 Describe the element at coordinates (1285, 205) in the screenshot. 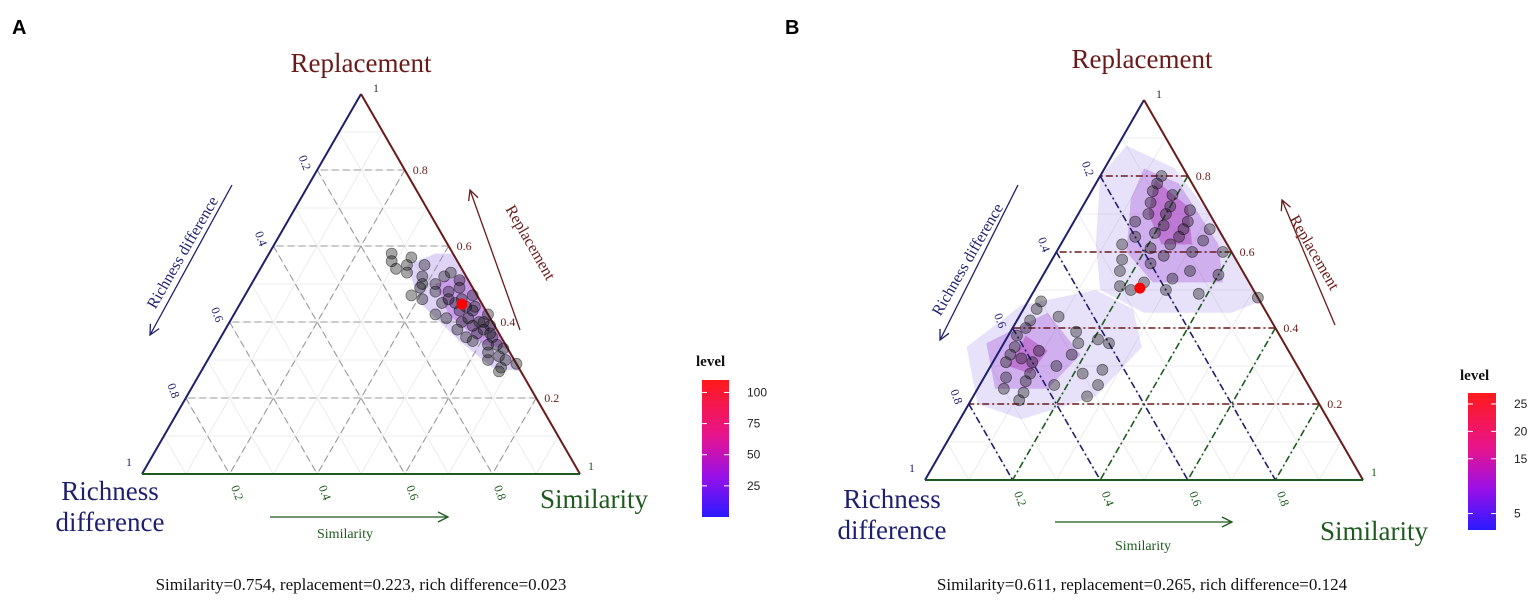

I see `replacement-arrow-head` at that location.